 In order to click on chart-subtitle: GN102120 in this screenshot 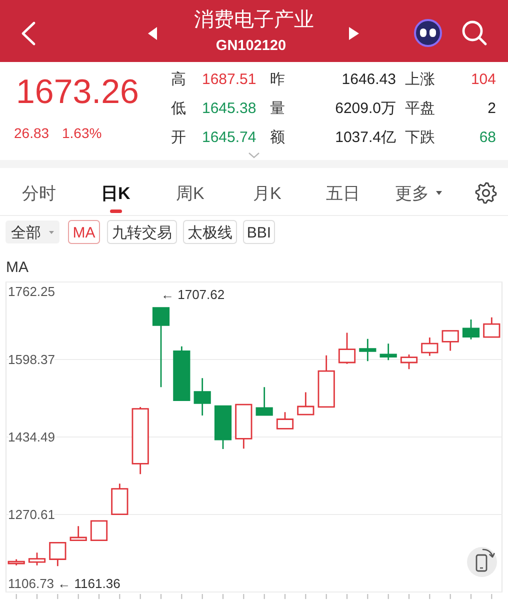, I will do `click(251, 46)`.